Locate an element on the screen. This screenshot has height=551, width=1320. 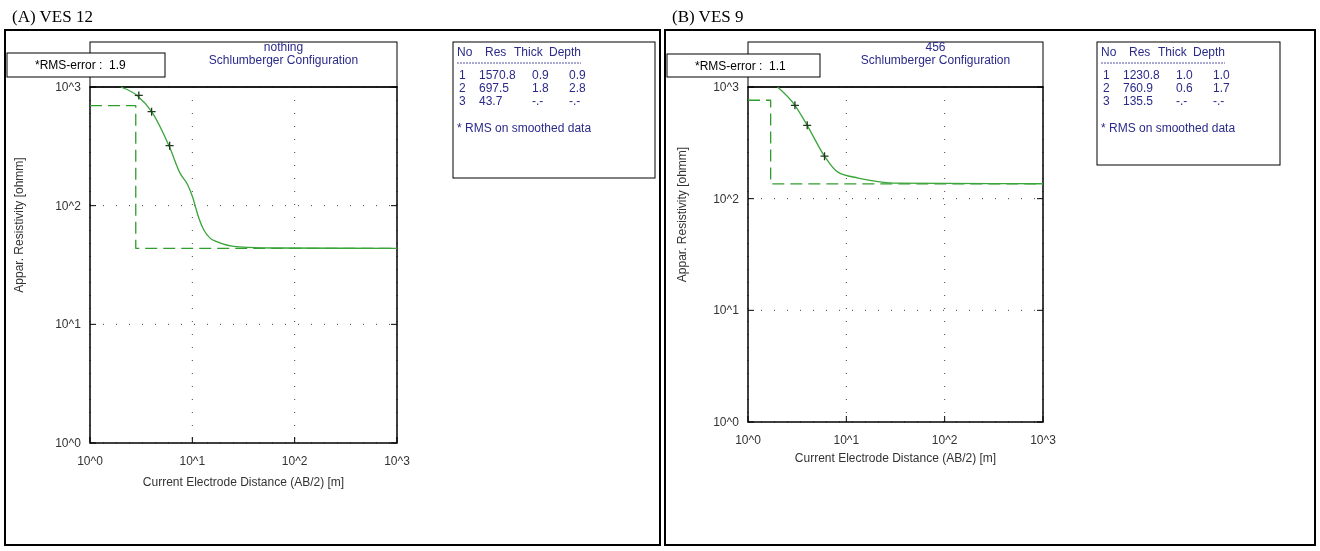
text: 2 760.9 0.6 1.7 is located at coordinates (1166, 88).